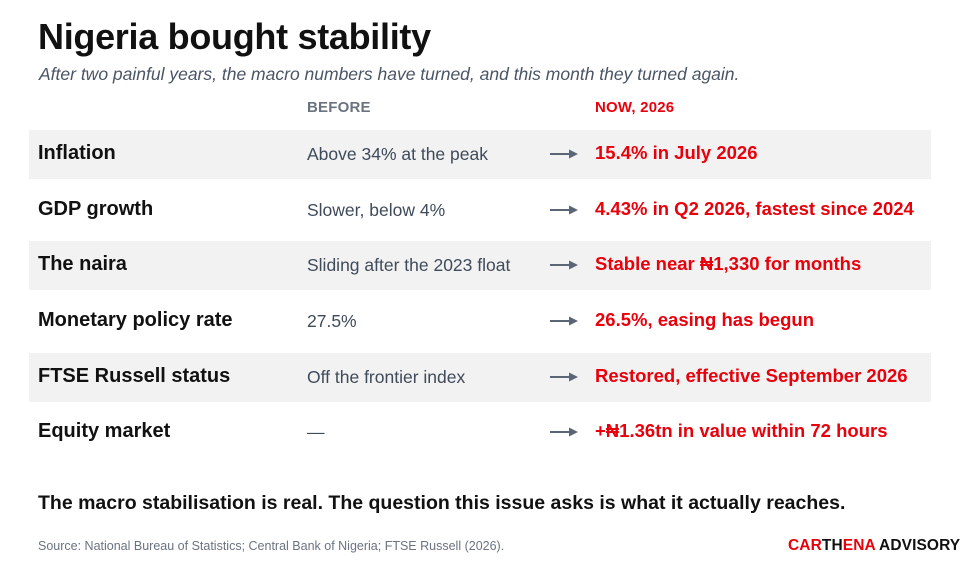 The image size is (960, 576). I want to click on row-now-value: Stable near ₦1,330 for months, so click(728, 264).